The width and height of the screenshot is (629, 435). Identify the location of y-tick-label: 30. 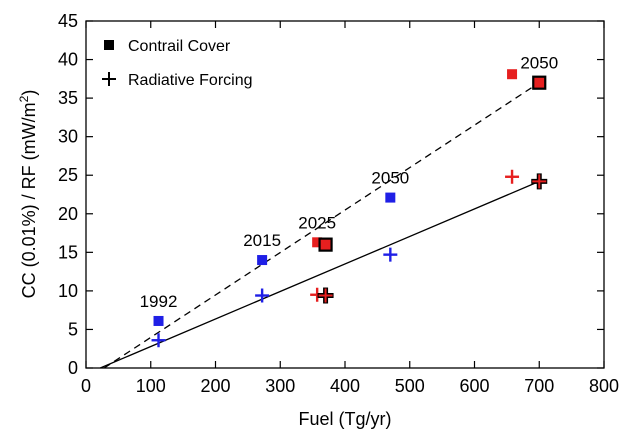
(68, 137).